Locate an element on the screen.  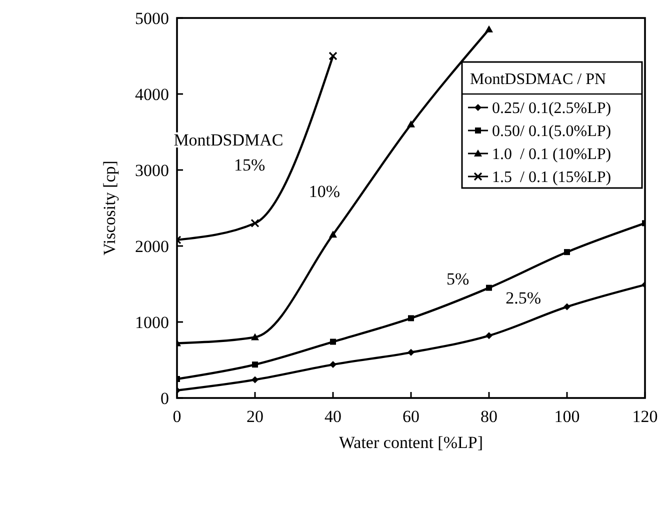
x-tick-label: 20 is located at coordinates (255, 416).